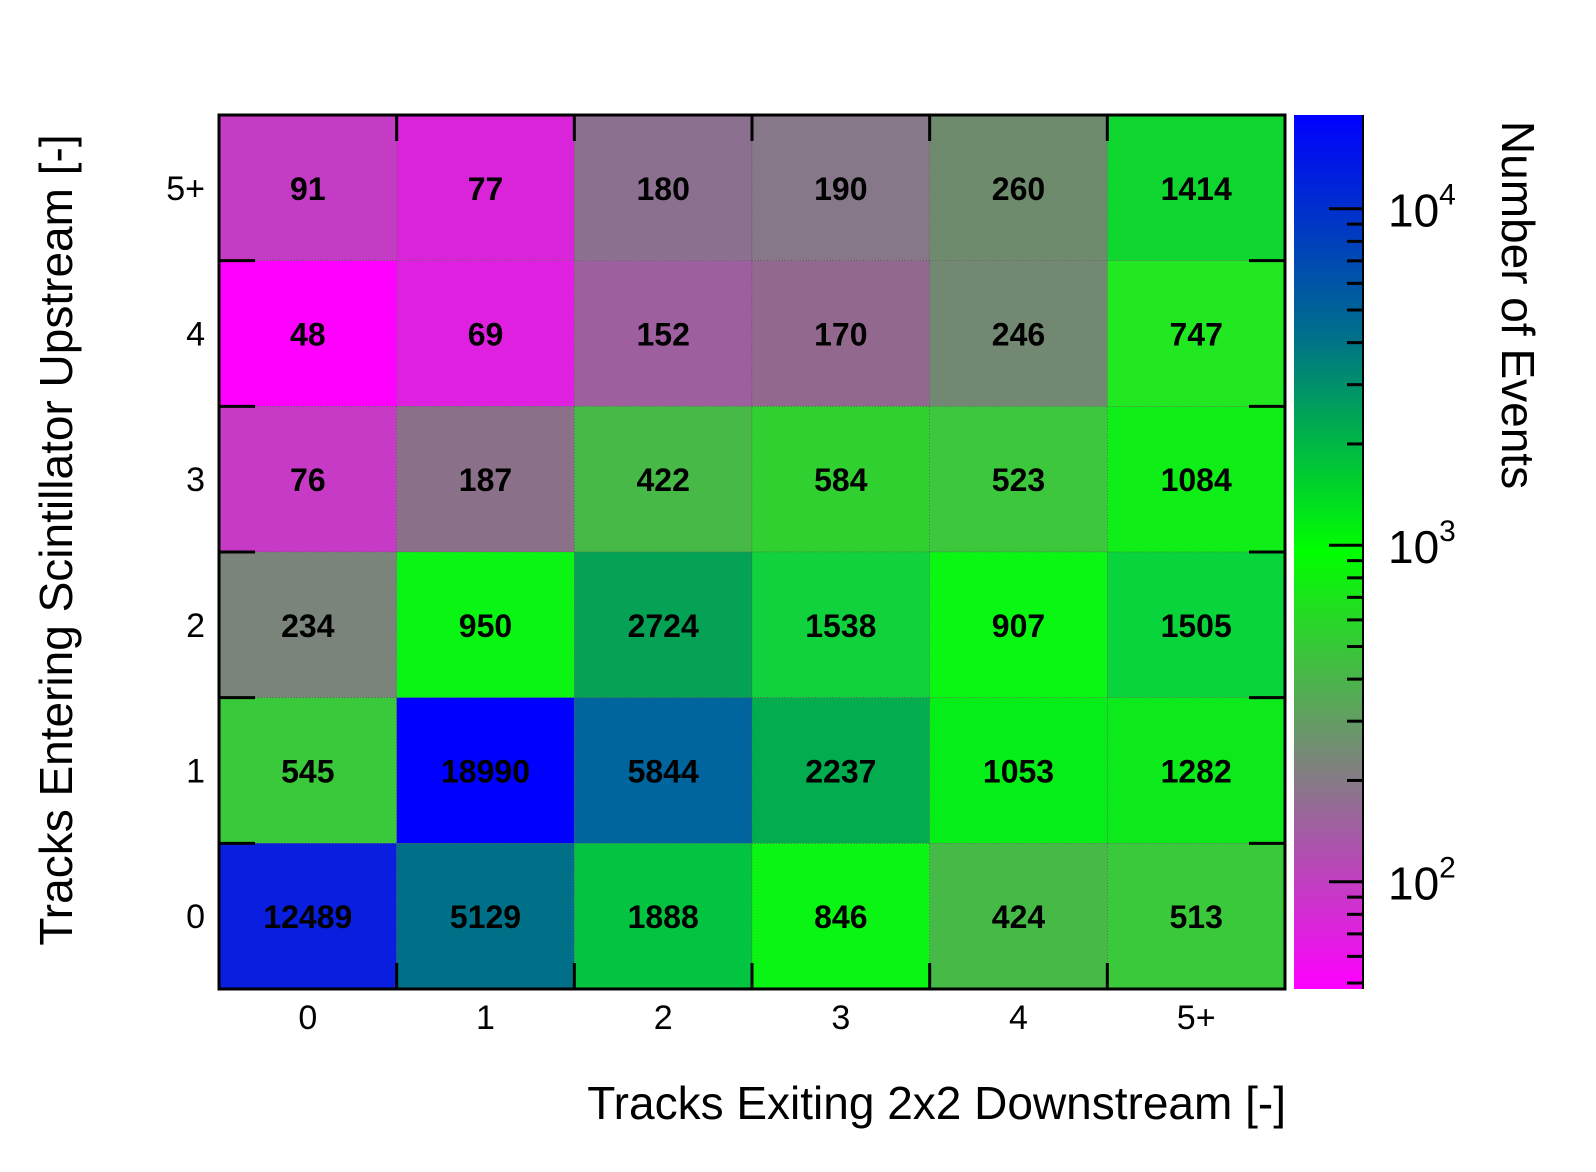 The width and height of the screenshot is (1596, 1172). Describe the element at coordinates (840, 1018) in the screenshot. I see `x-tick-label: 3` at that location.